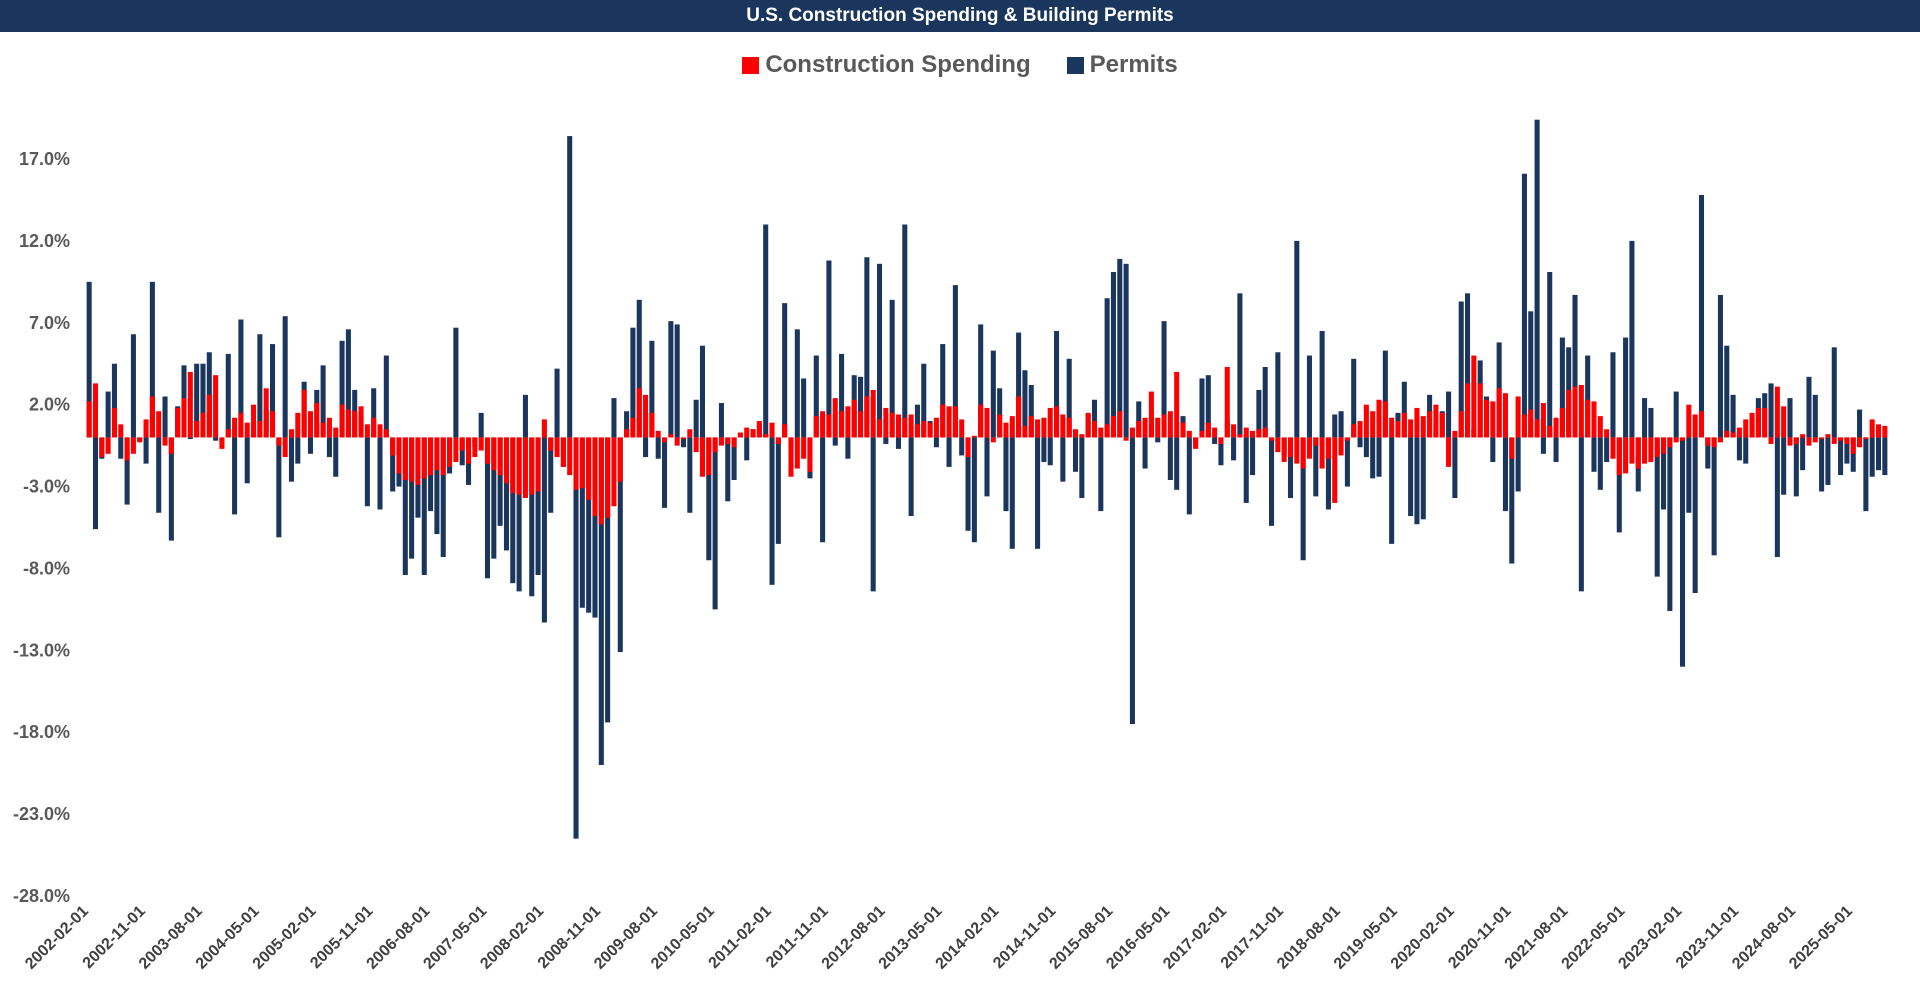 The image size is (1920, 994). What do you see at coordinates (41, 650) in the screenshot?
I see `y-tick-label: -13.0%` at bounding box center [41, 650].